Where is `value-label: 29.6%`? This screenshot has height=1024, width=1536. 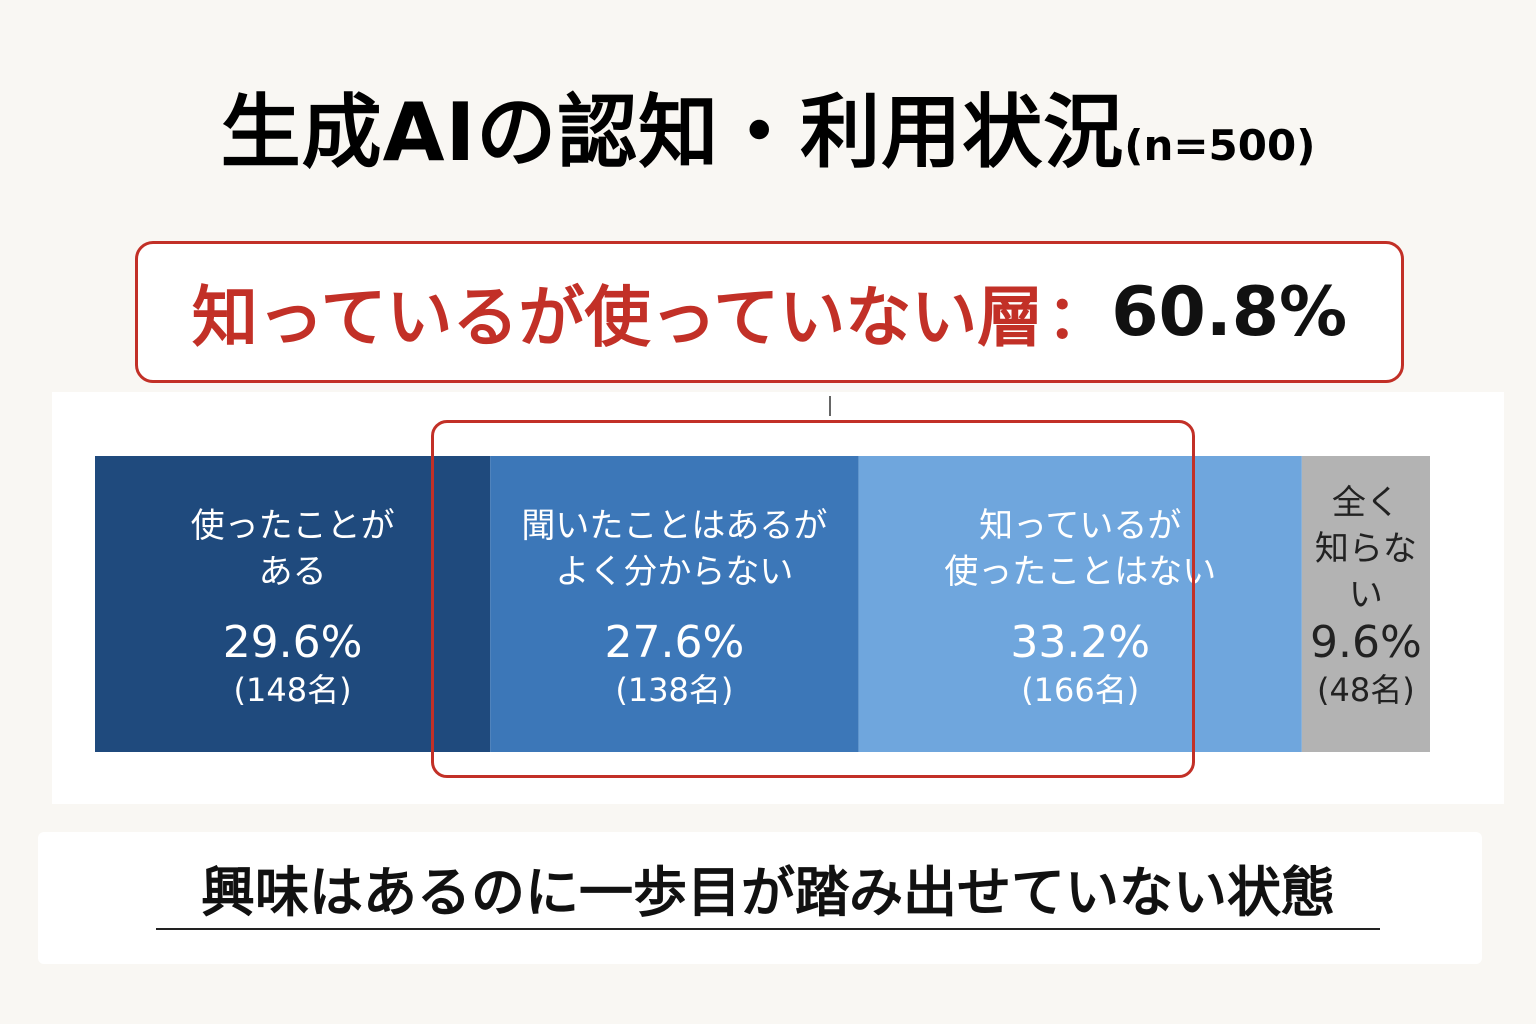
value-label: 29.6% is located at coordinates (292, 642).